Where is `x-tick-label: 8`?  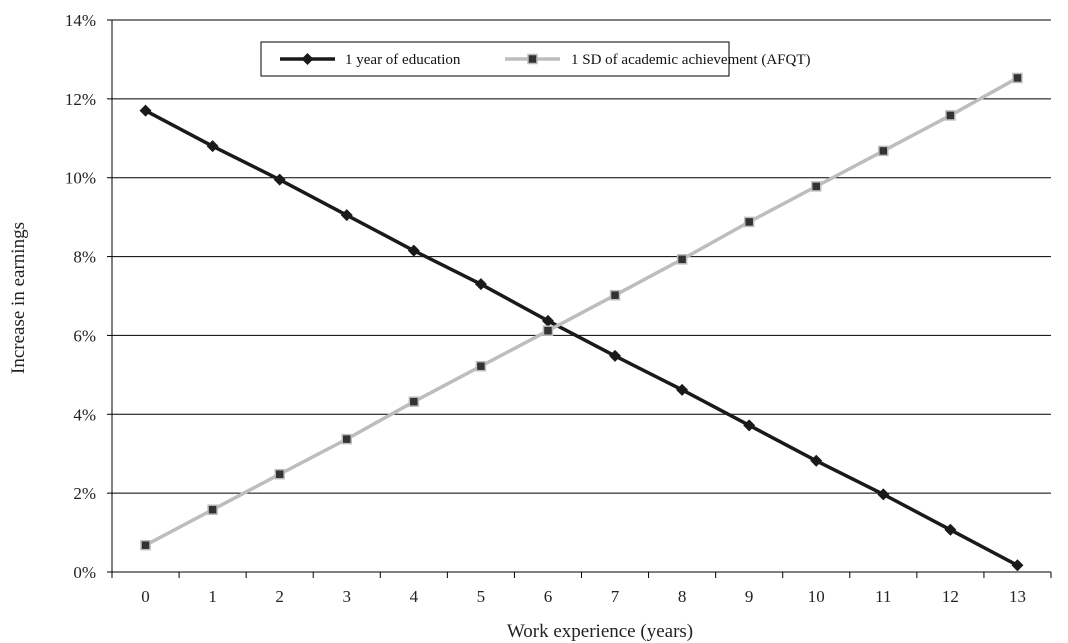
x-tick-label: 8 is located at coordinates (682, 596).